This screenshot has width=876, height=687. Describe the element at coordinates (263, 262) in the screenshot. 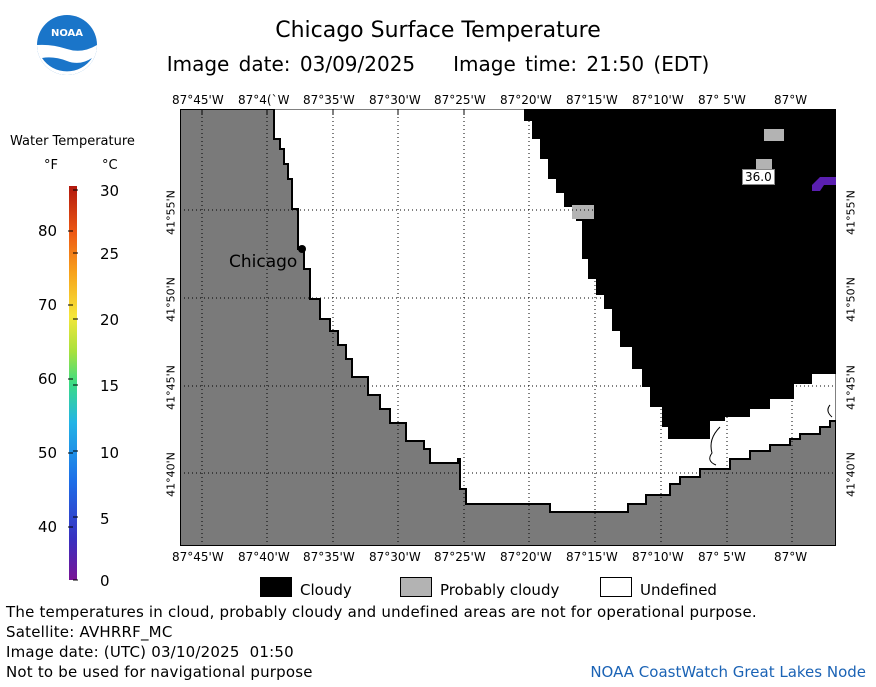

I see `city-label-chicago: Chicago` at that location.